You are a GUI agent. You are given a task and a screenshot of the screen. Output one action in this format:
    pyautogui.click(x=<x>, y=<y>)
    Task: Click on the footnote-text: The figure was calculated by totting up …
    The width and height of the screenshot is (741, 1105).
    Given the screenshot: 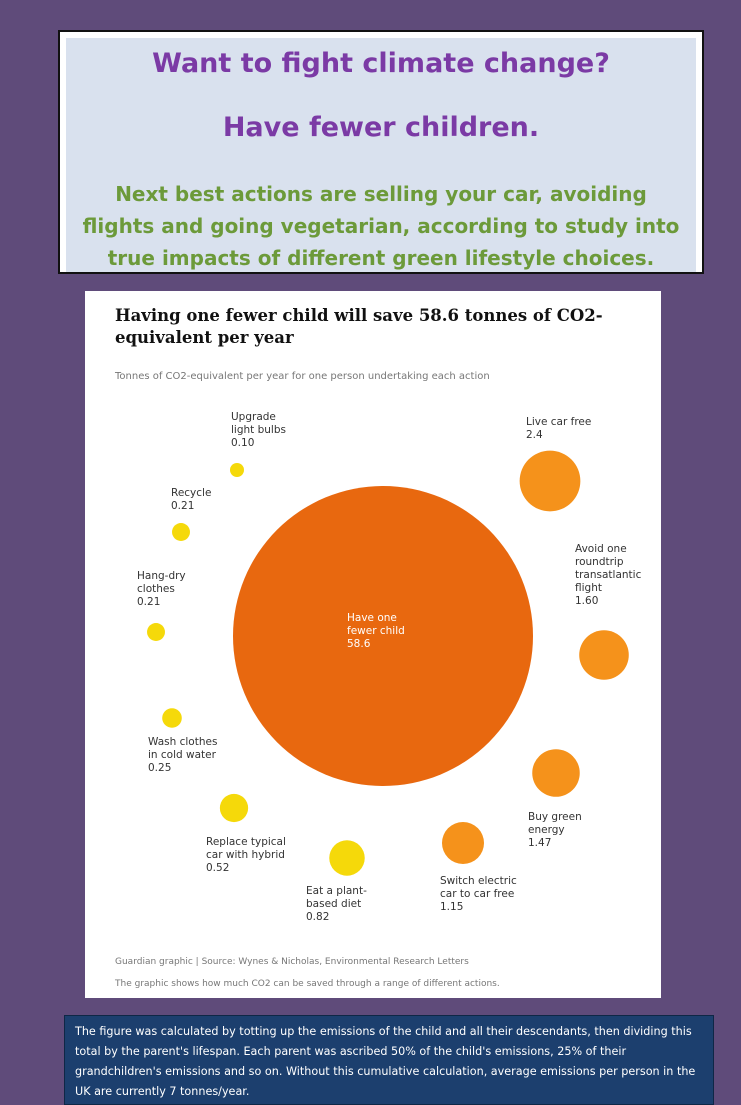 What is the action you would take?
    pyautogui.click(x=385, y=1061)
    